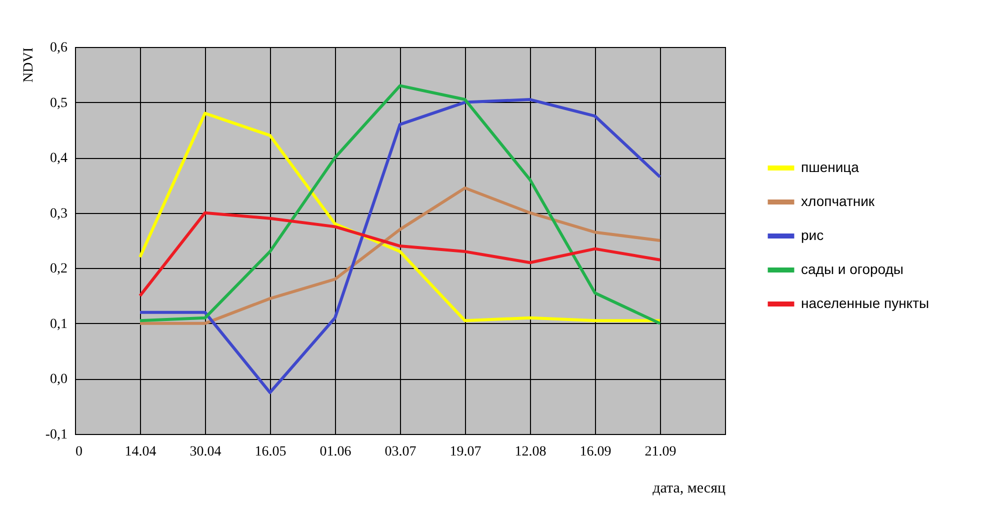  What do you see at coordinates (530, 452) in the screenshot?
I see `x-tick-label: 12.08` at bounding box center [530, 452].